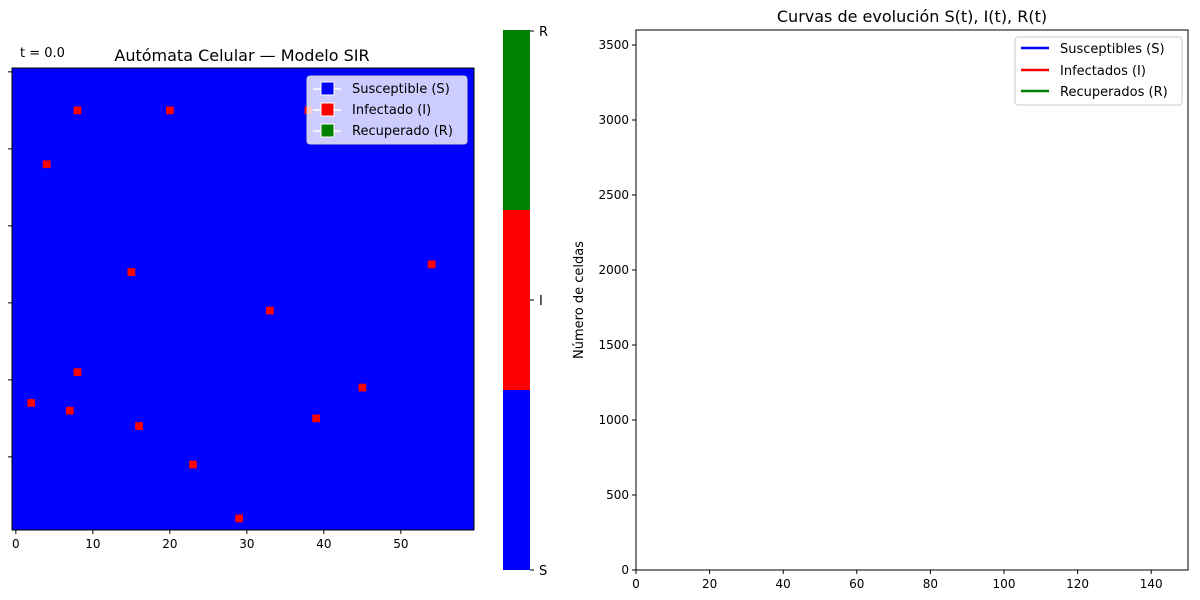 The height and width of the screenshot is (600, 1200). I want to click on legend-marker-r, so click(327, 130).